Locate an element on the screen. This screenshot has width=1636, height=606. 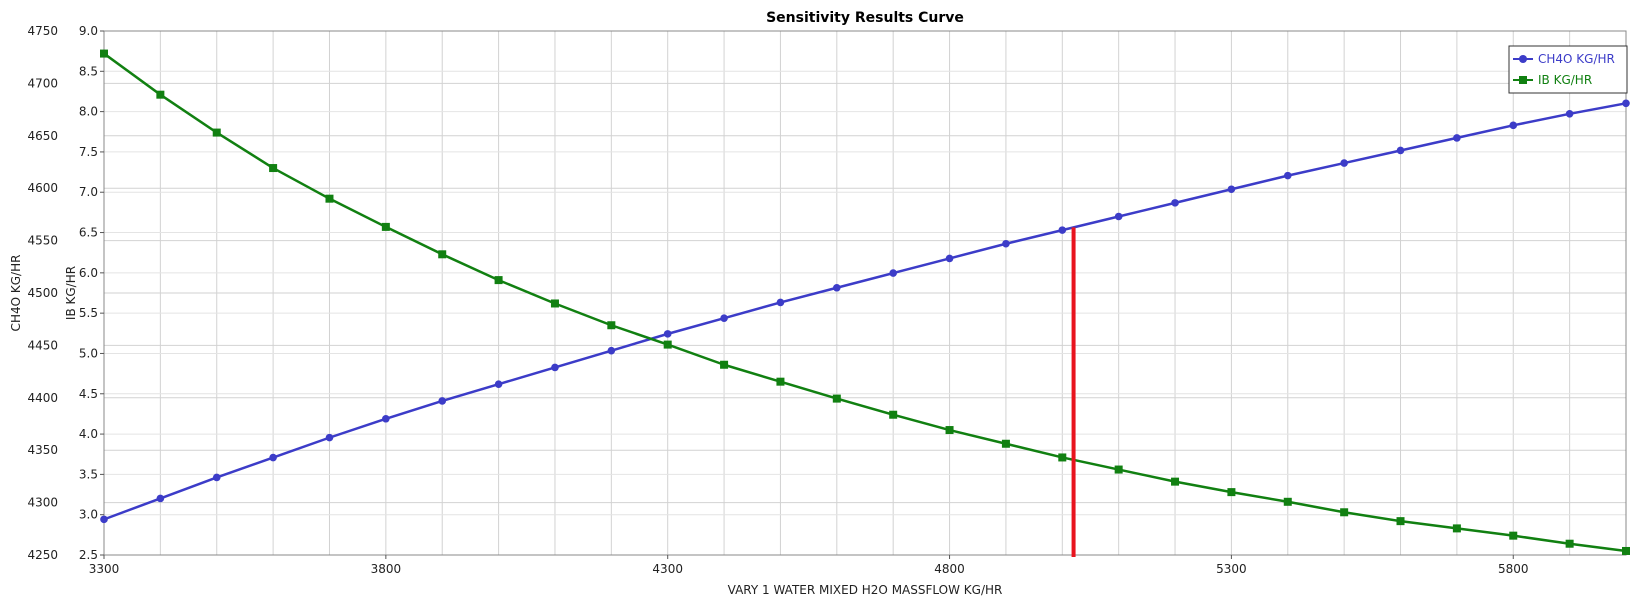
y-left-tick-label: 4750 is located at coordinates (42, 31).